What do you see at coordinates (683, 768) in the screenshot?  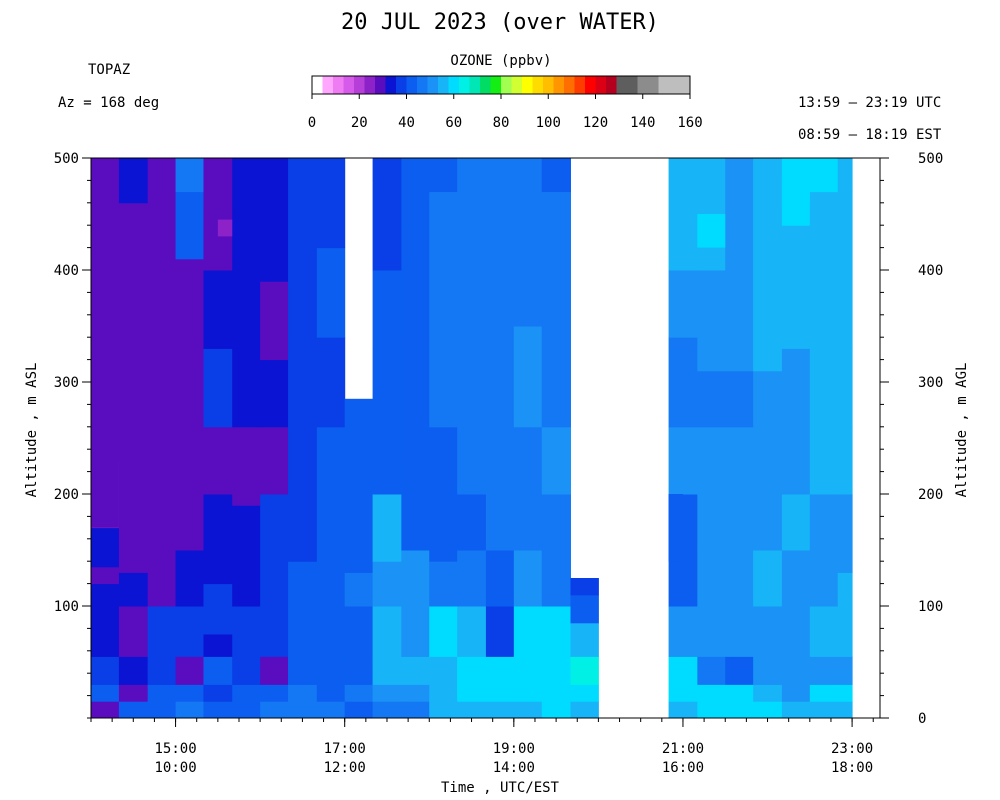 I see `x-tick-label-est: 16:00` at bounding box center [683, 768].